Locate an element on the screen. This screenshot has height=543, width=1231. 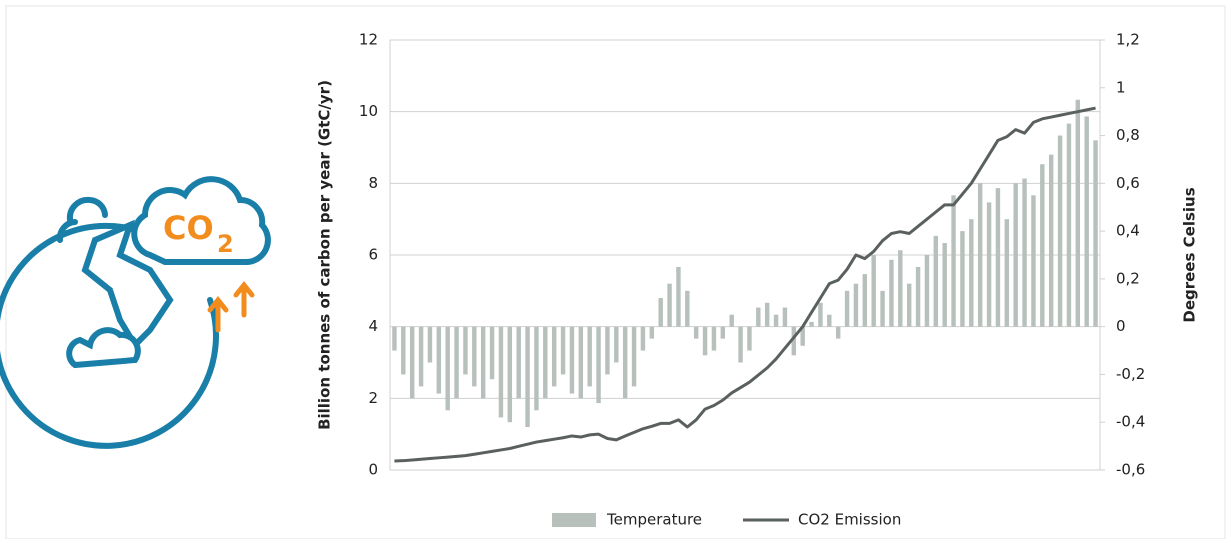
y-tick-label: 12 is located at coordinates (368, 40).